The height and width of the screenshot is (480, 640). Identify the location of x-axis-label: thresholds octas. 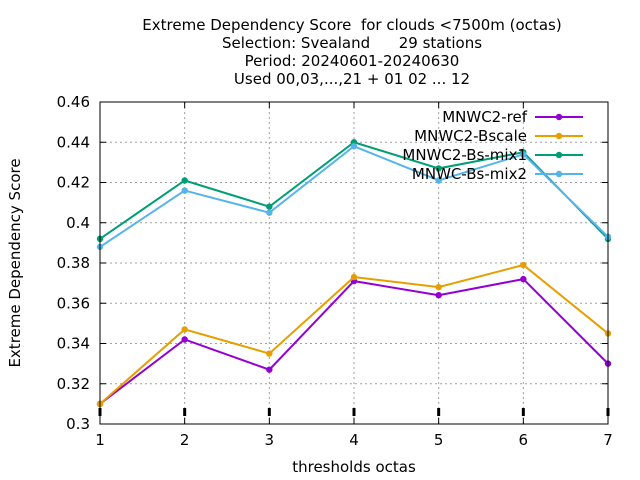
(354, 467).